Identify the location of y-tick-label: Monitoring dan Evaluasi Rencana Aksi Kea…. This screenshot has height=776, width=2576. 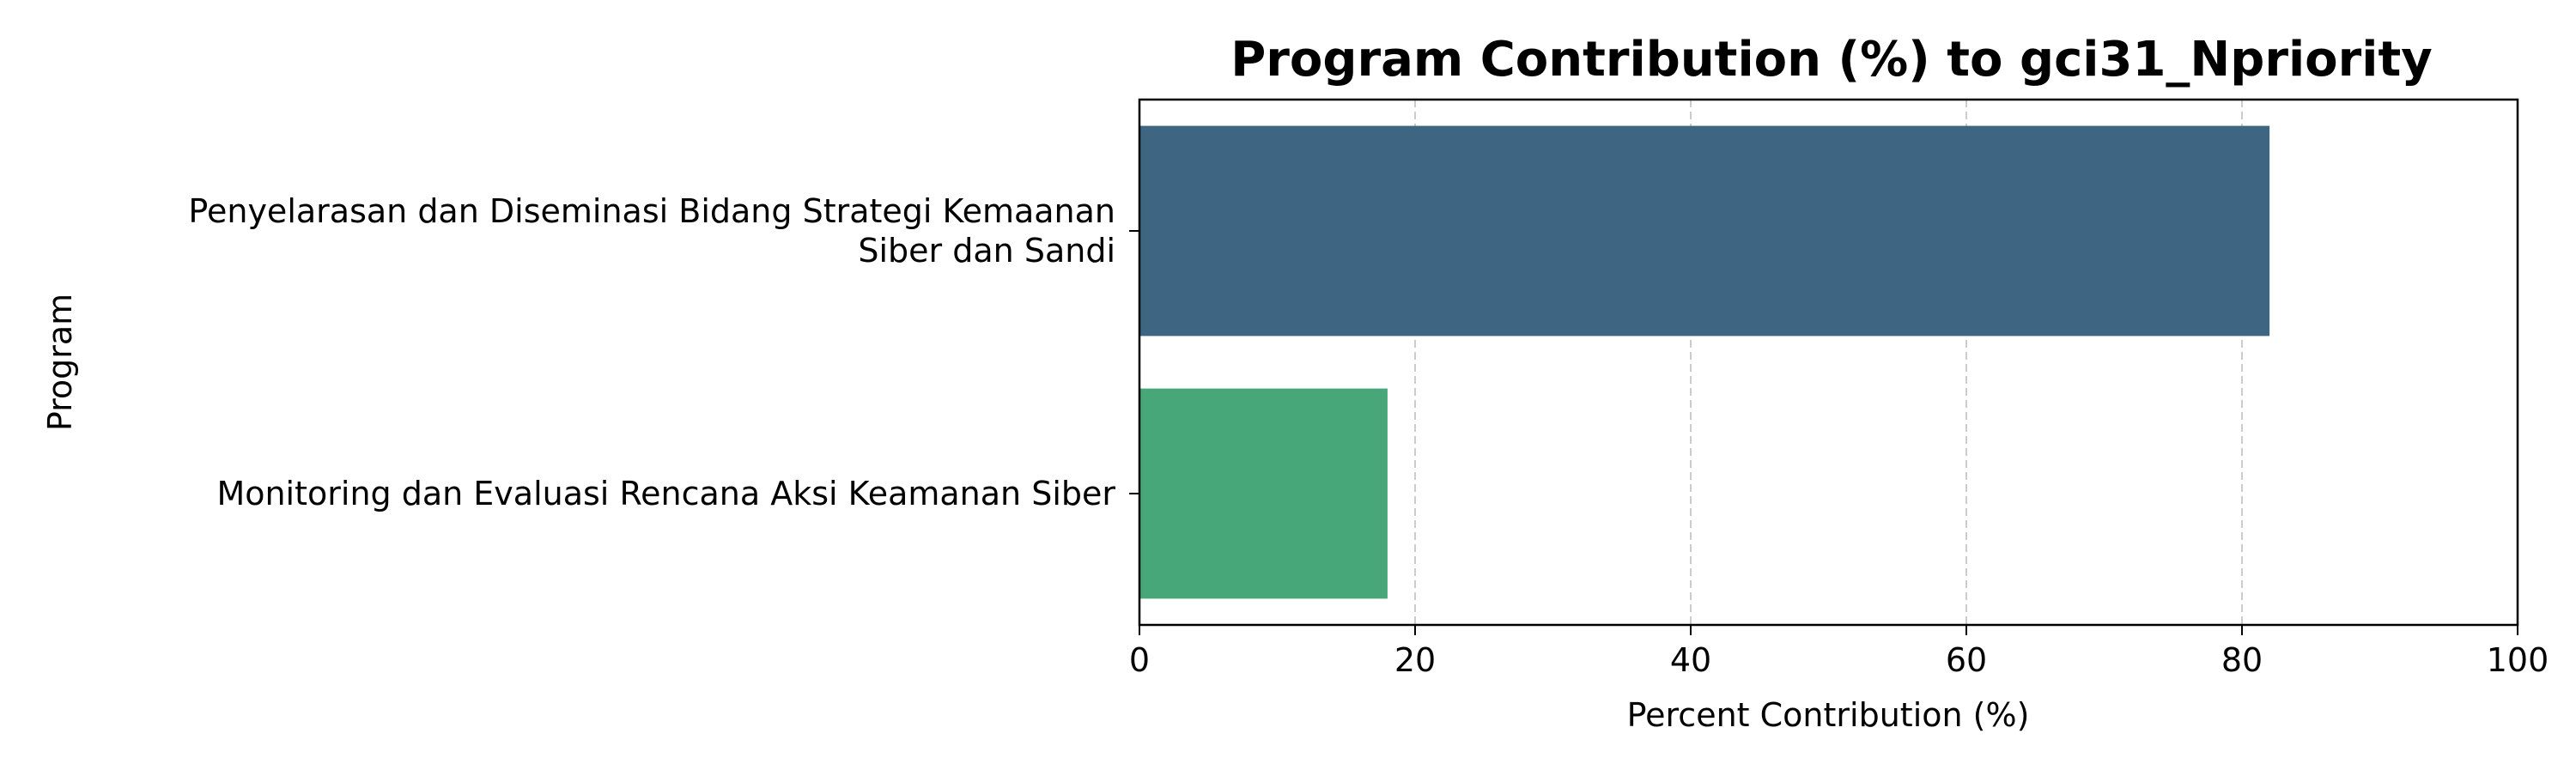
(665, 493).